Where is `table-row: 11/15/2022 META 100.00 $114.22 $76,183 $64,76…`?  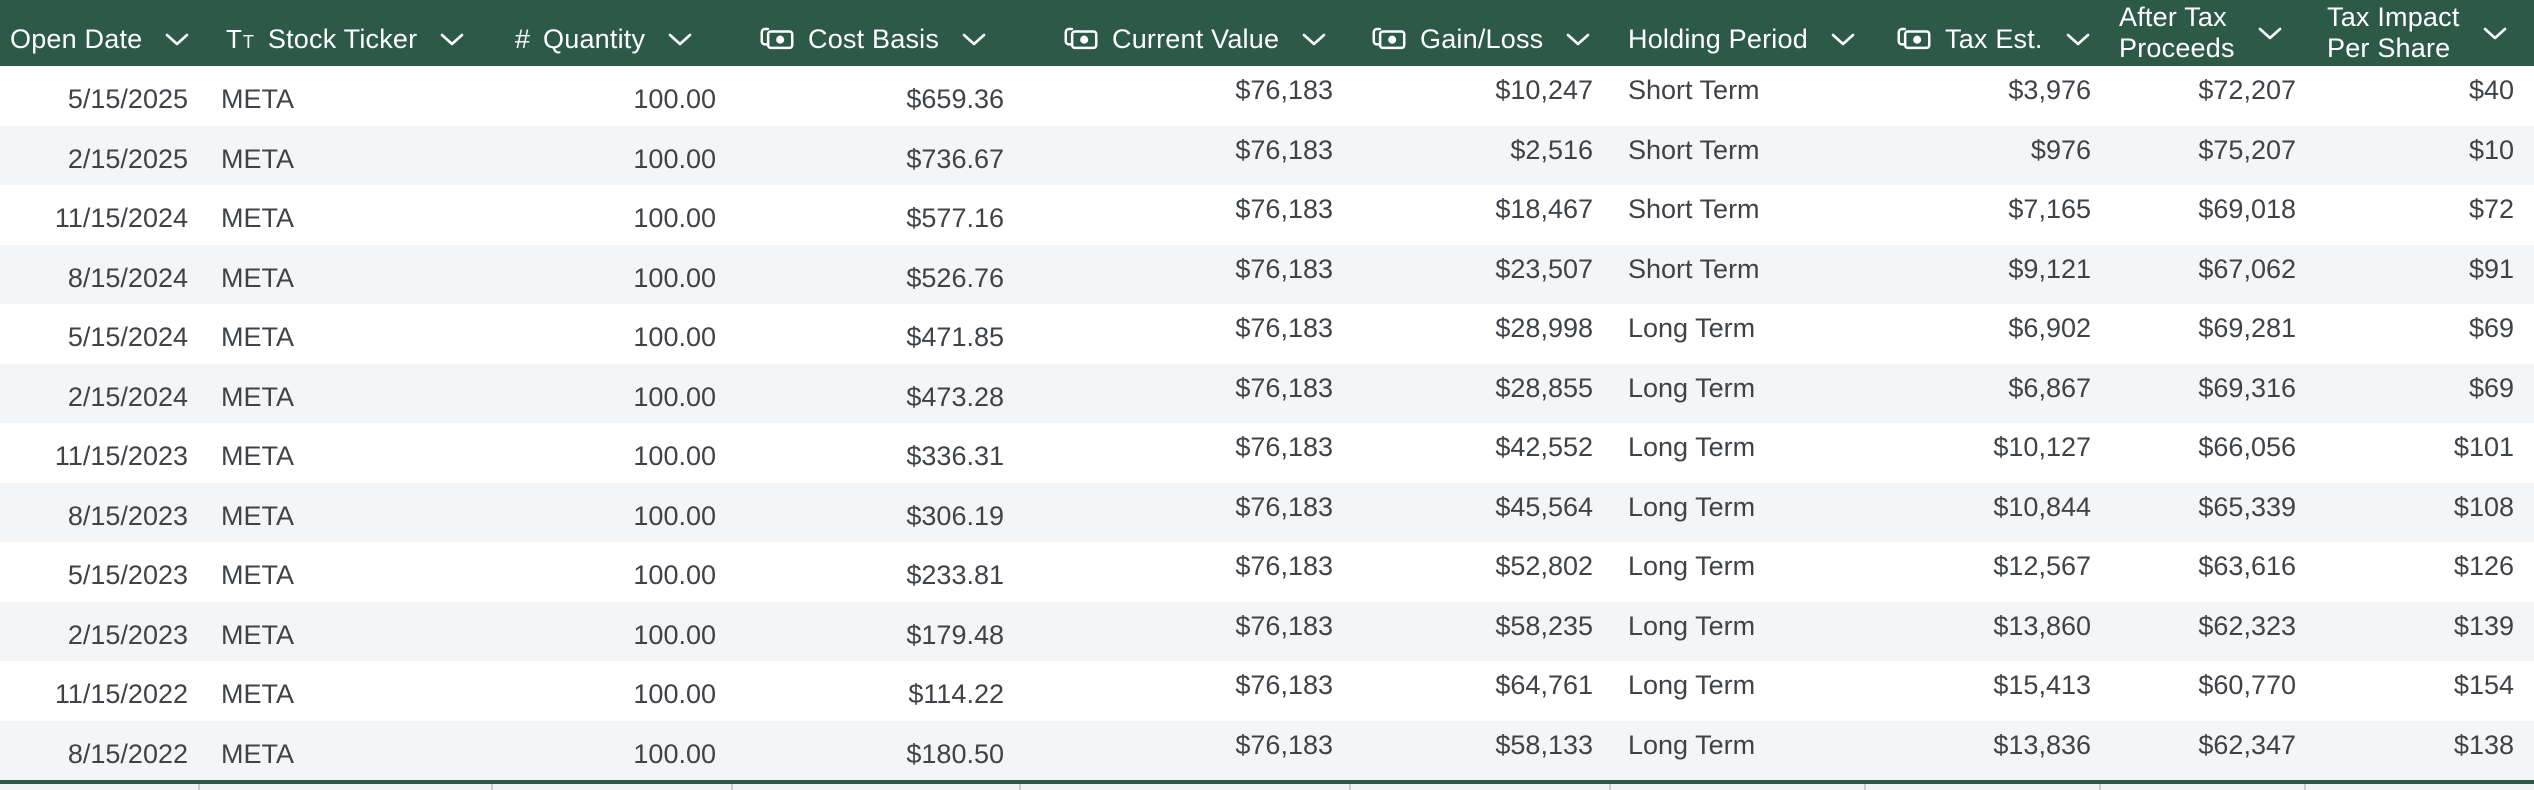
table-row: 11/15/2022 META 100.00 $114.22 $76,183 $64,76… is located at coordinates (1267, 691).